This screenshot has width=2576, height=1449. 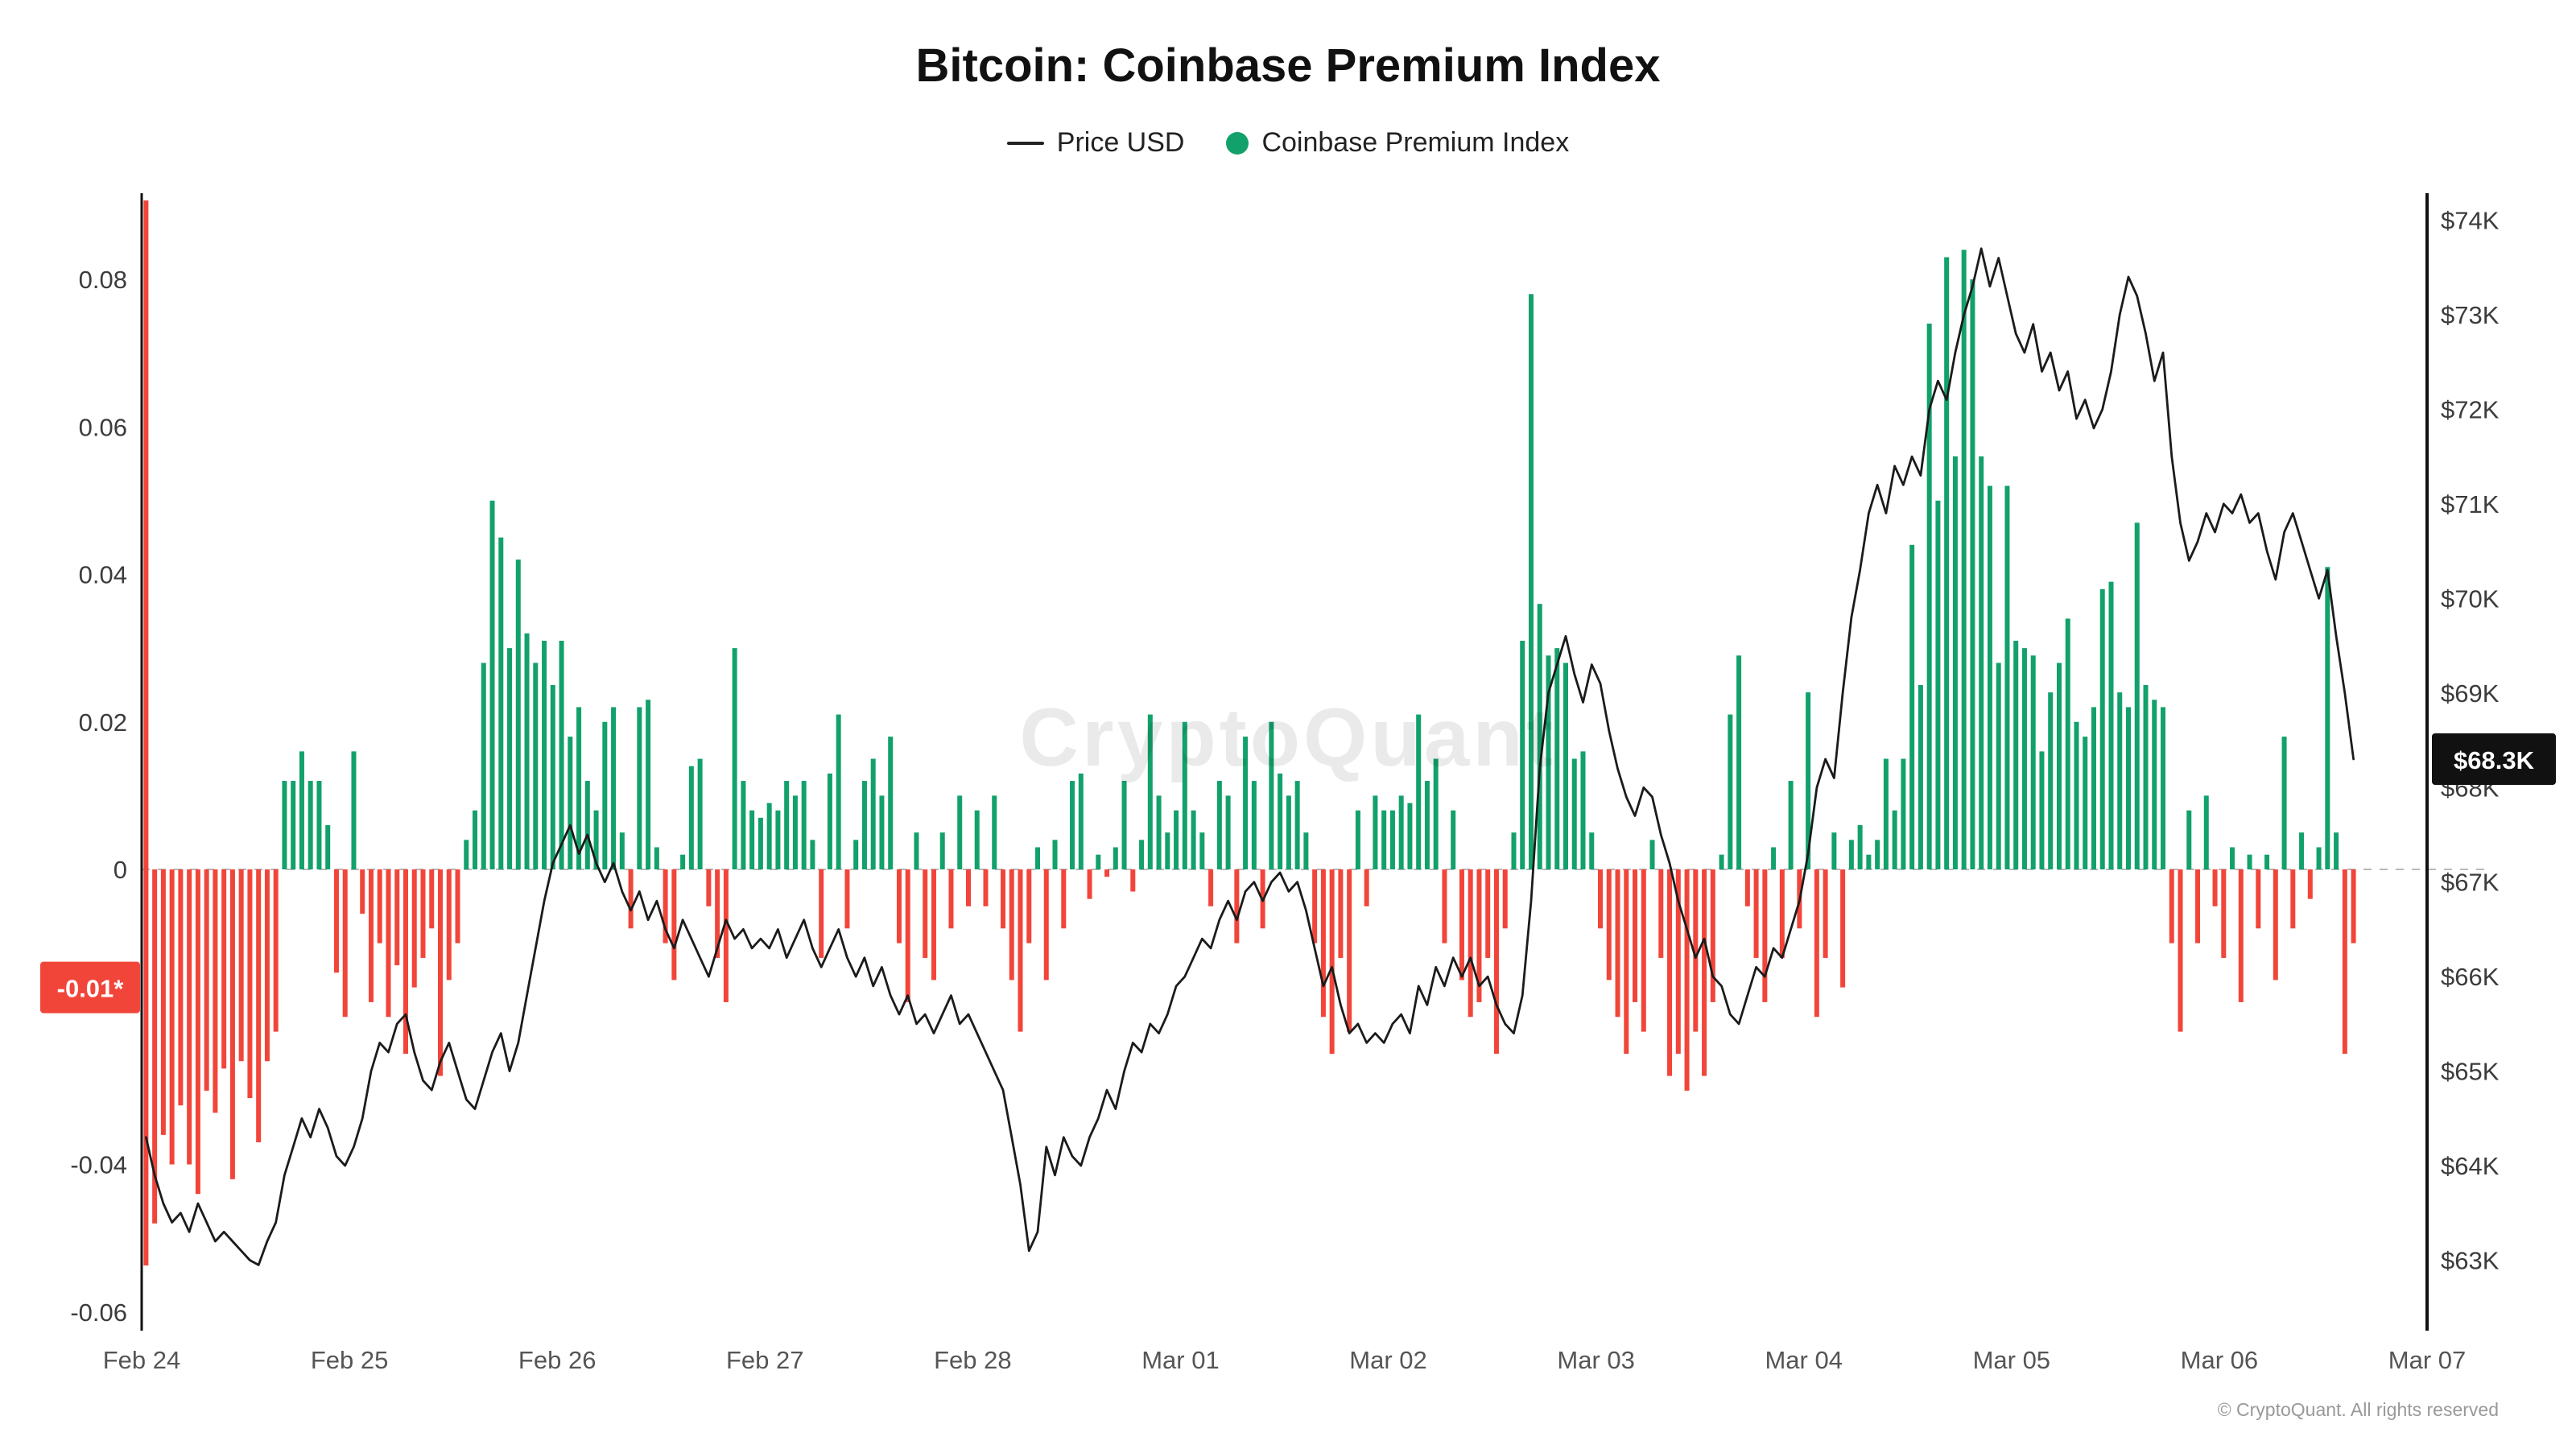 What do you see at coordinates (146, 732) in the screenshot?
I see `premium-bar-clipped` at bounding box center [146, 732].